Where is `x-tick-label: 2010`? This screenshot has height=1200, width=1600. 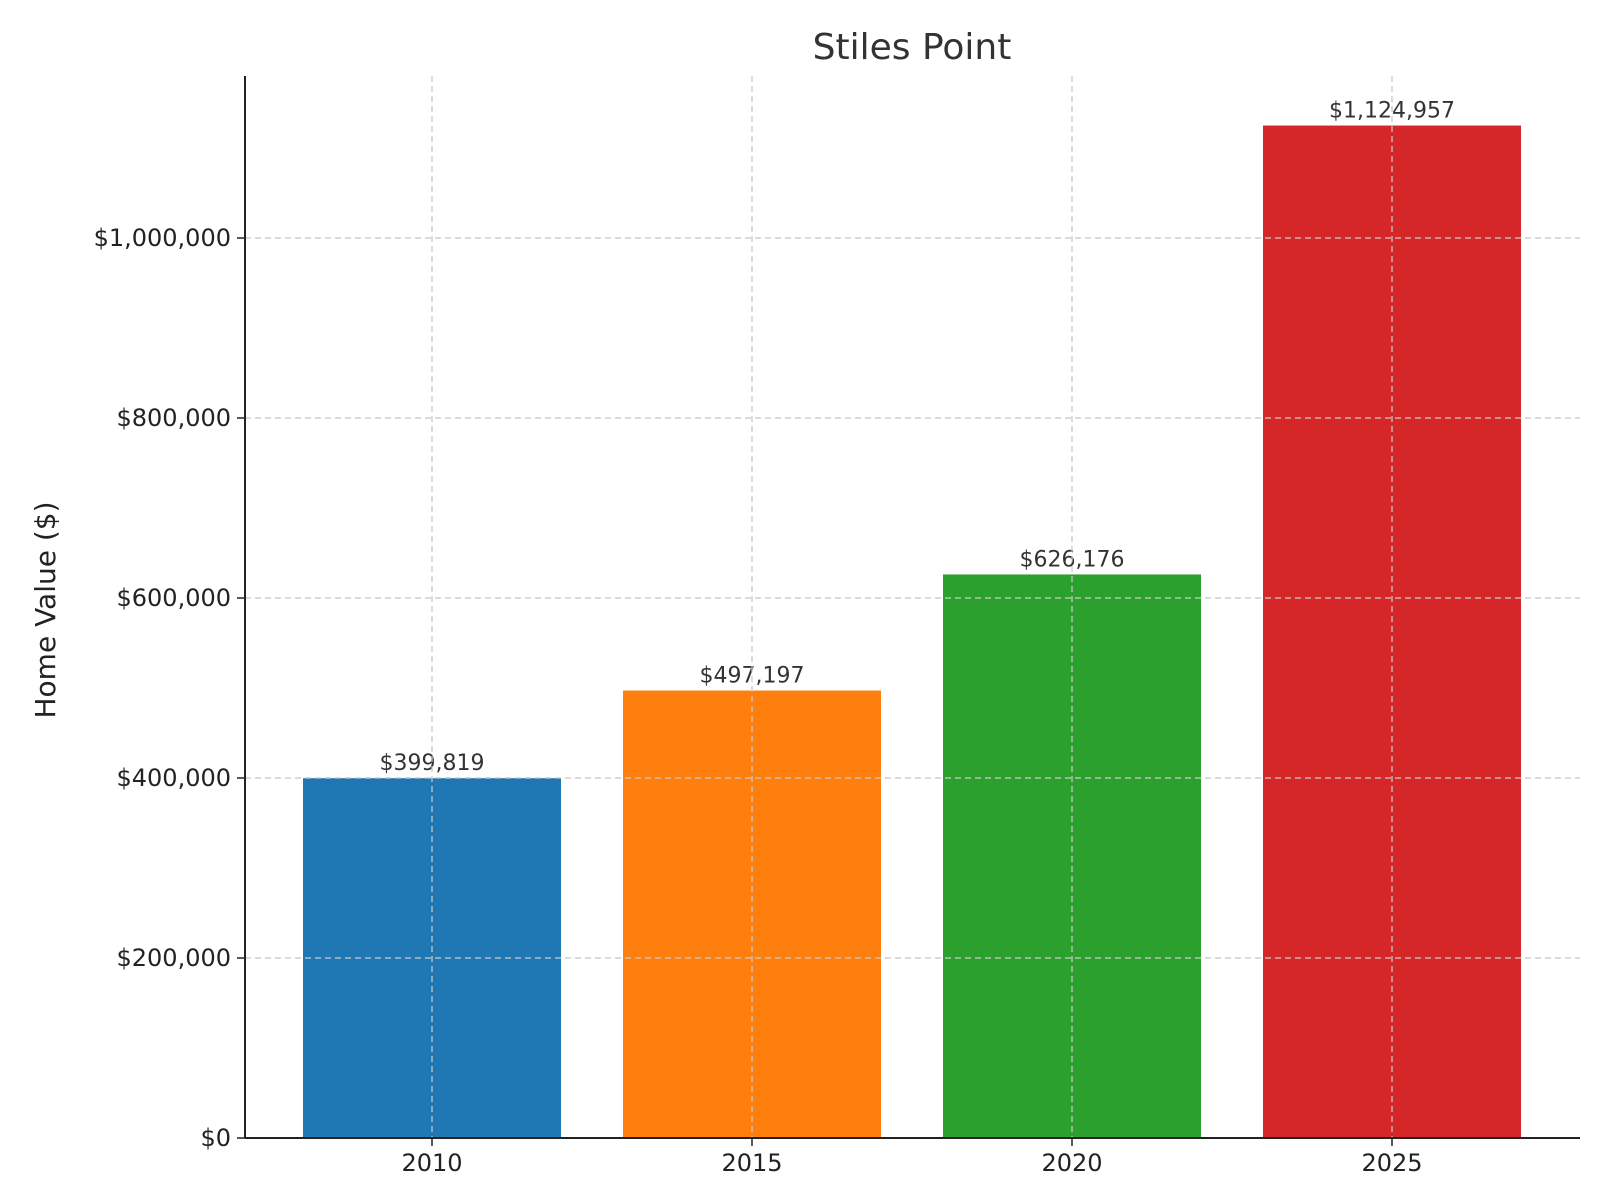
x-tick-label: 2010 is located at coordinates (431, 1163).